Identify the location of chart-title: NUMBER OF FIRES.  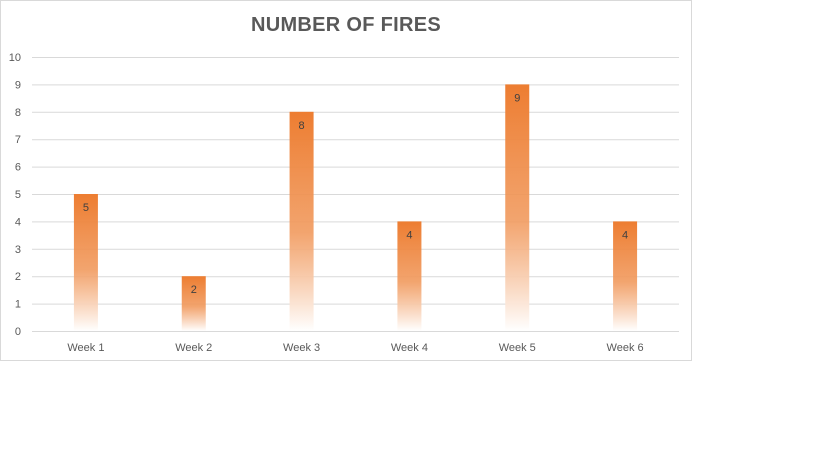
(346, 25).